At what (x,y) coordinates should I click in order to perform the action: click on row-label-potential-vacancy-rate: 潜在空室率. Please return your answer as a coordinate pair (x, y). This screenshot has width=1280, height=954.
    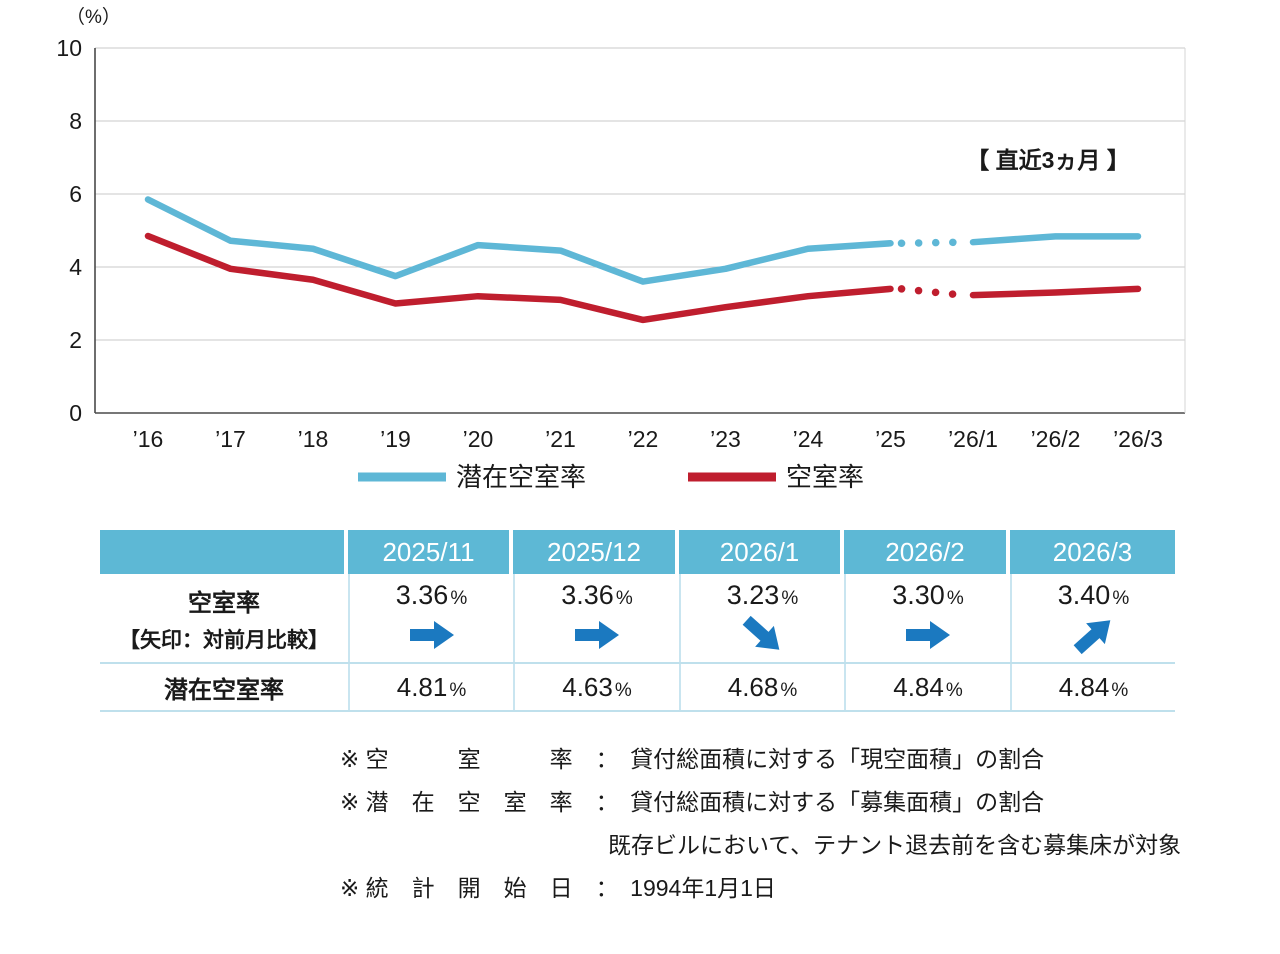
    Looking at the image, I should click on (224, 690).